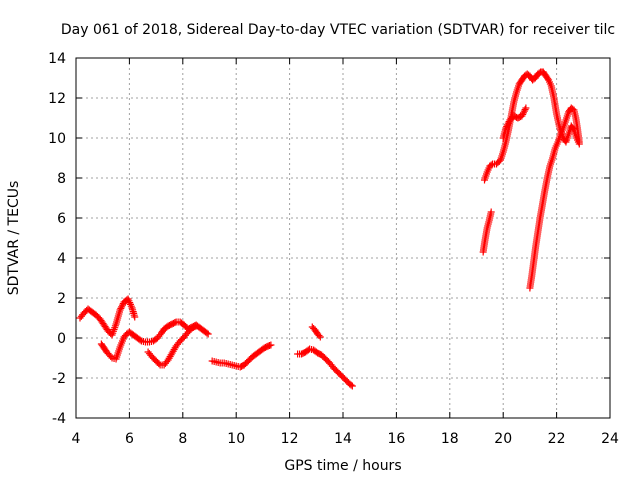 This screenshot has width=640, height=480. What do you see at coordinates (236, 439) in the screenshot?
I see `x-tick-label: 10` at bounding box center [236, 439].